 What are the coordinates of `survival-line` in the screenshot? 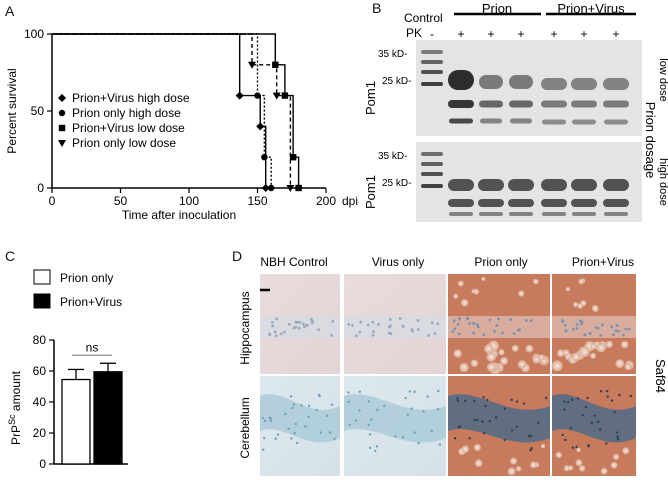 It's located at (172, 110).